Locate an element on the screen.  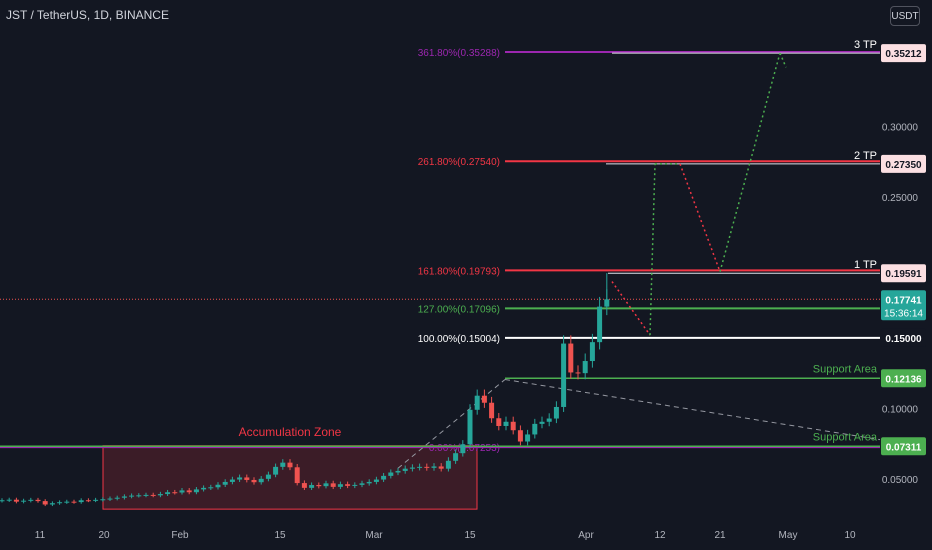
x-tick-label: 15 is located at coordinates (470, 535).